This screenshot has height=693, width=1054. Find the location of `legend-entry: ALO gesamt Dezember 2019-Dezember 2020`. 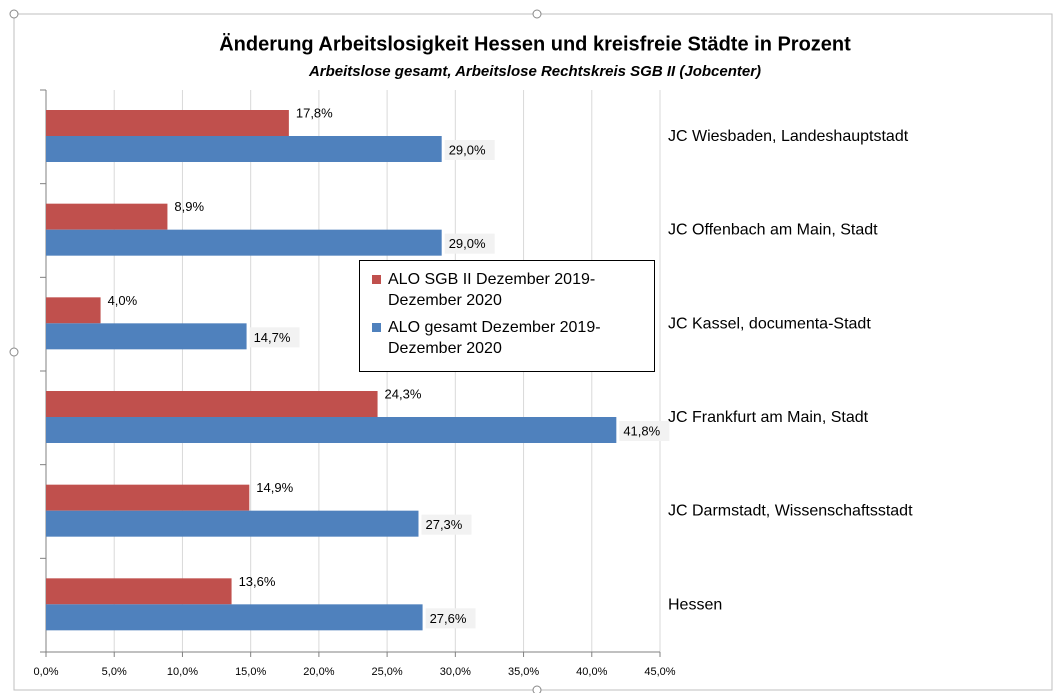

legend-entry: ALO gesamt Dezember 2019-Dezember 2020 is located at coordinates (507, 338).